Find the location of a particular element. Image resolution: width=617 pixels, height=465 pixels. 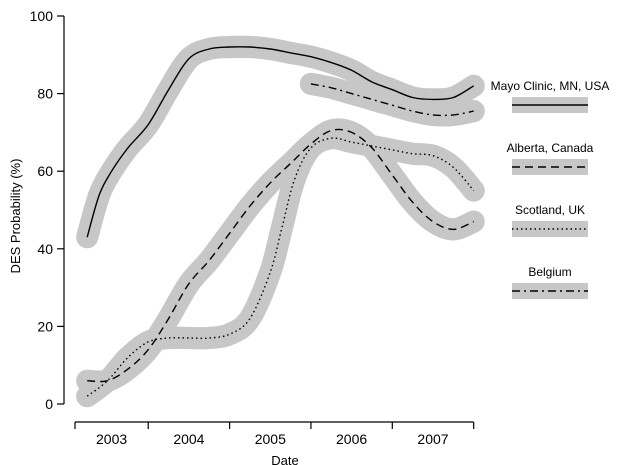

y-tick-label: 100 is located at coordinates (42, 16).